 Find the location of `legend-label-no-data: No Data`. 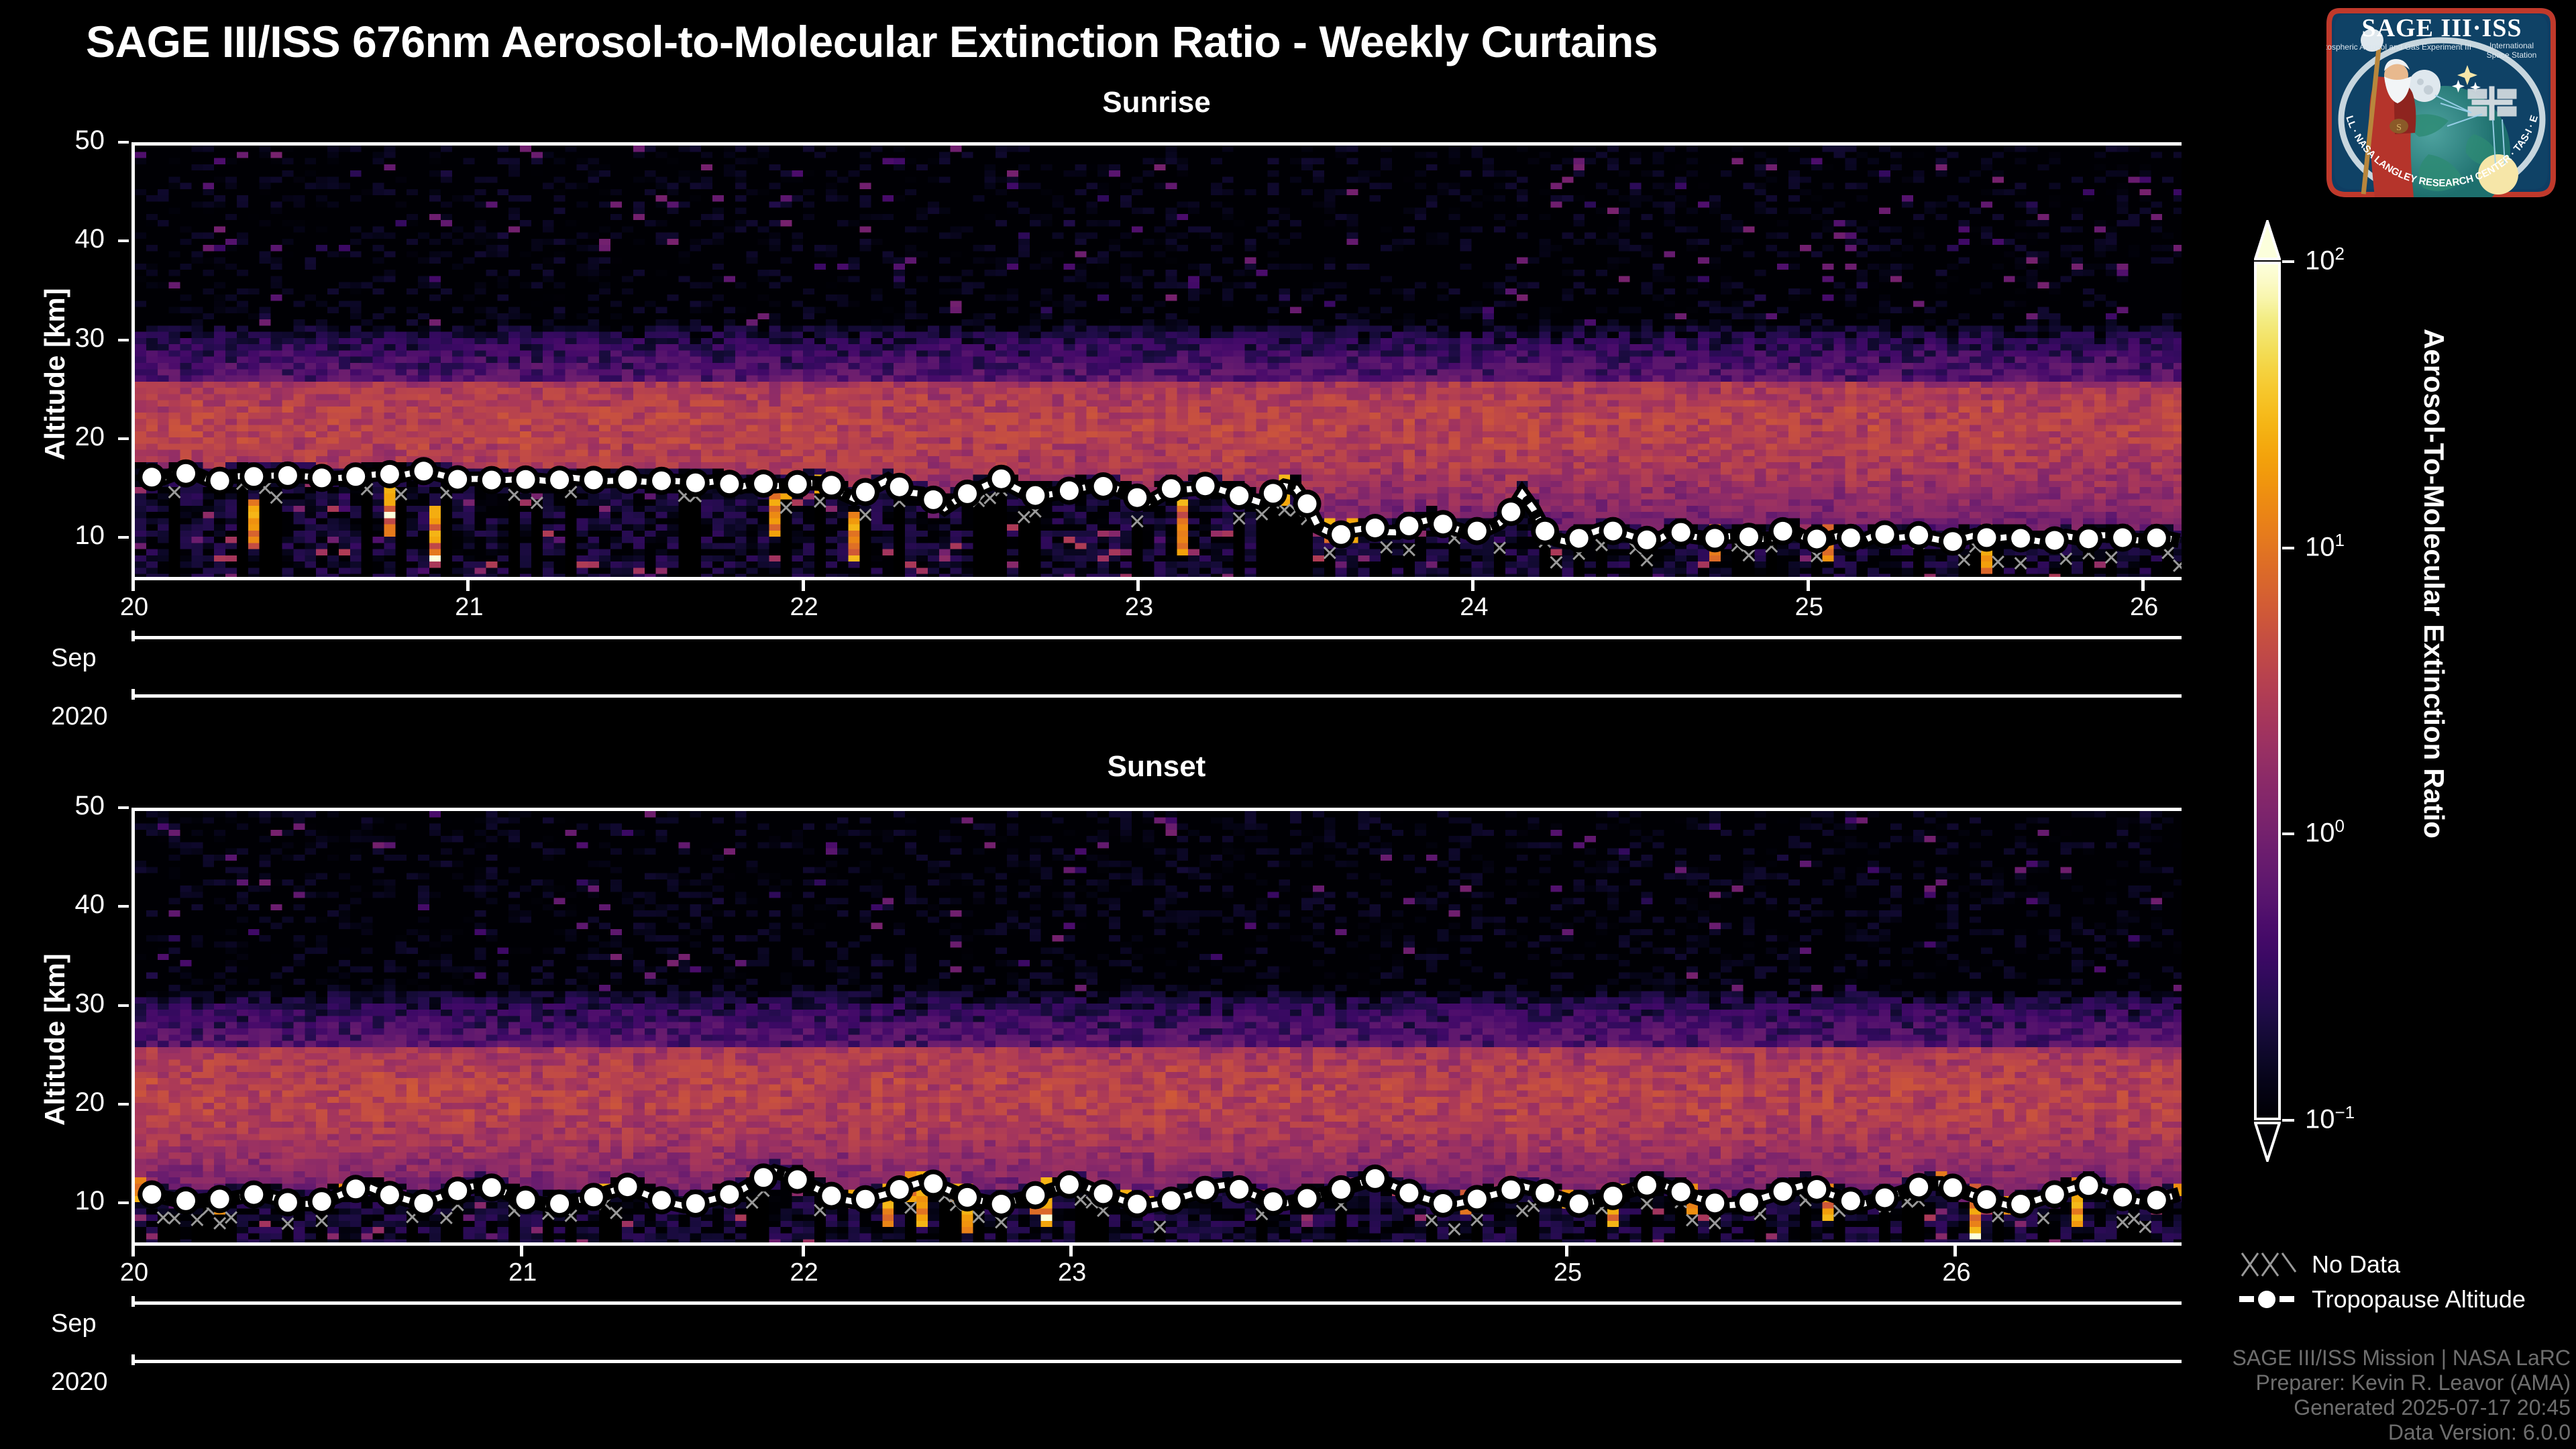

legend-label-no-data: No Data is located at coordinates (2356, 1264).